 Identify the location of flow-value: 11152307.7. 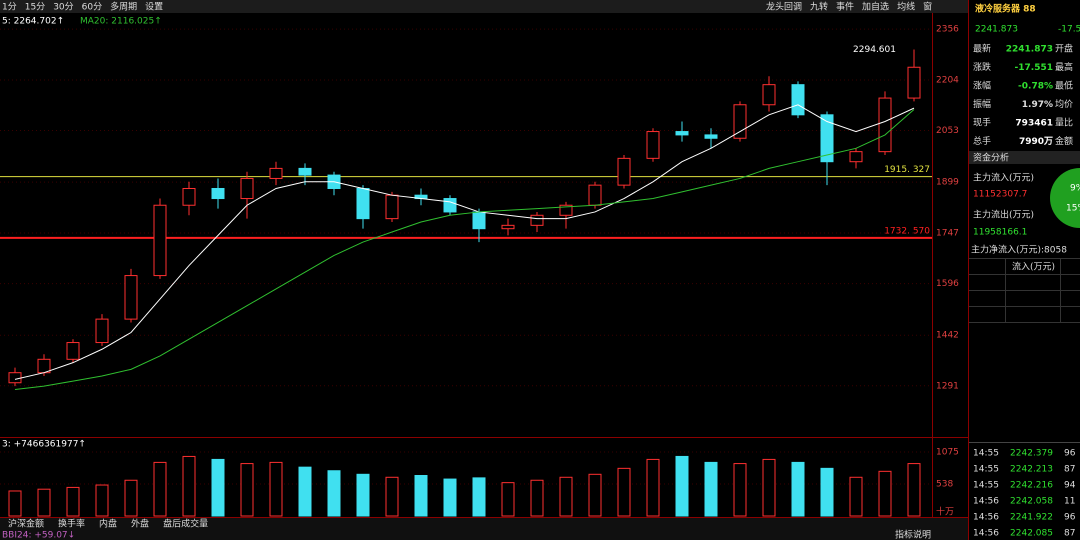
(1000, 195).